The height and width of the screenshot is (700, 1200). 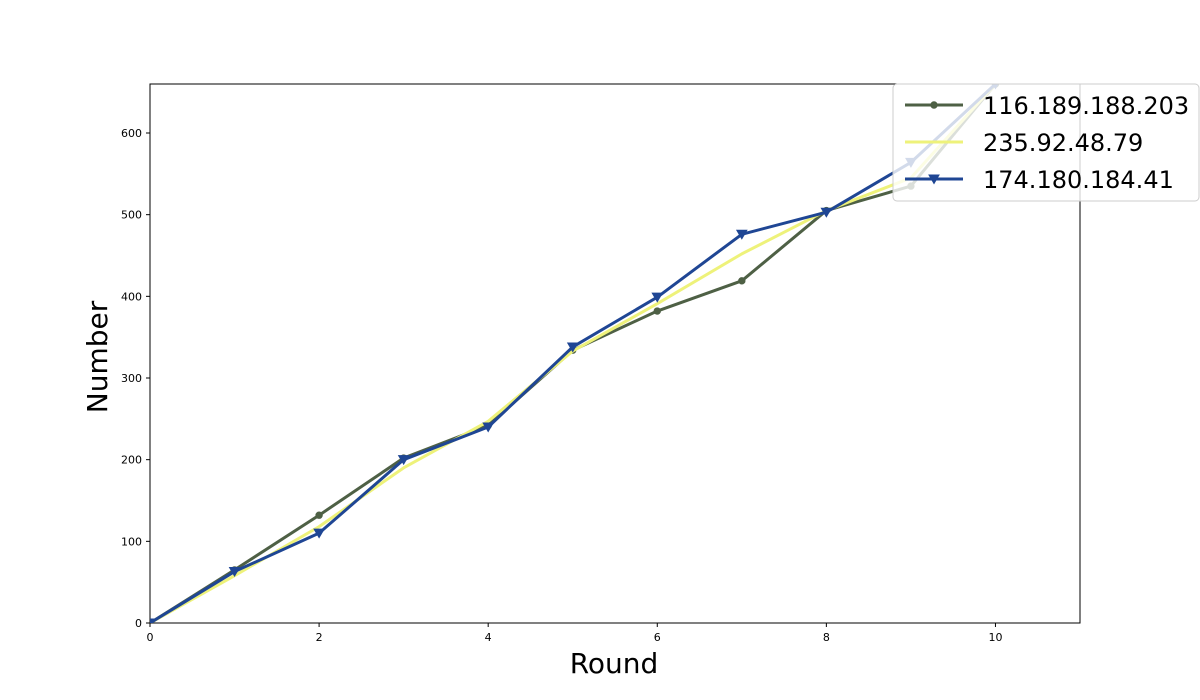 I want to click on y-tick-label: 400, so click(x=131, y=296).